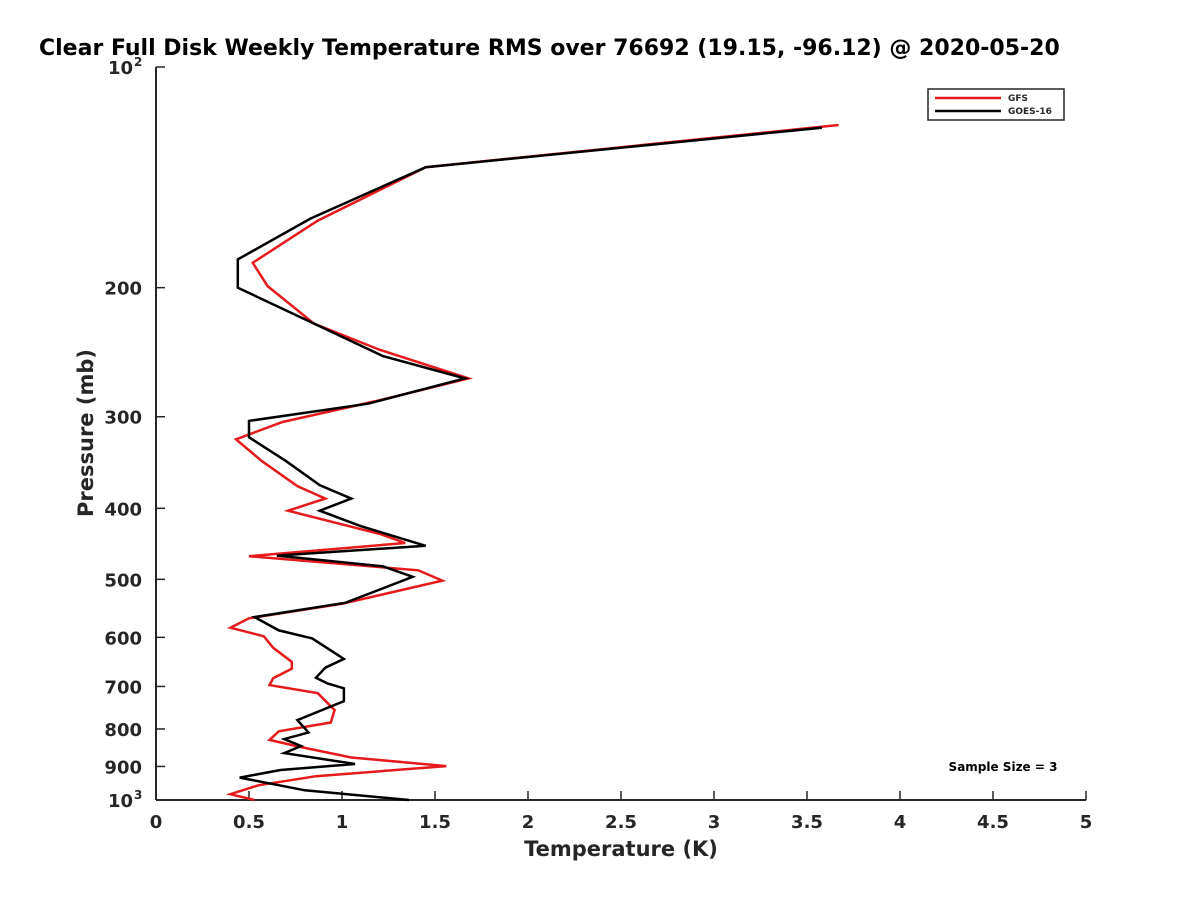 This screenshot has height=900, width=1200. Describe the element at coordinates (138, 795) in the screenshot. I see `y-tick-label-exponent: 3` at that location.